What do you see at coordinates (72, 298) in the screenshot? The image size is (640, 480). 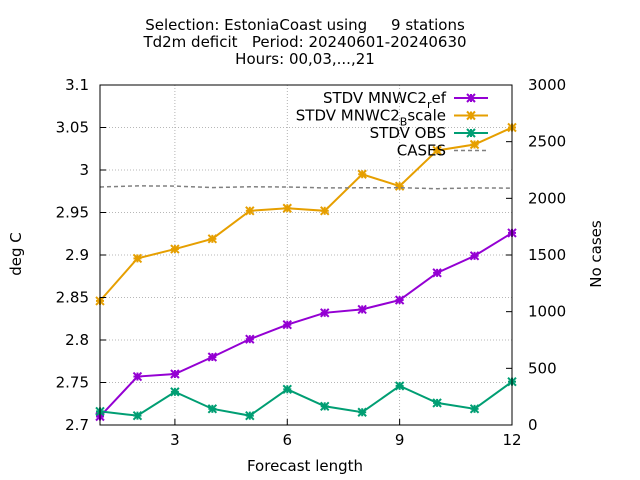 I see `y-tick-label: 2.85` at bounding box center [72, 298].